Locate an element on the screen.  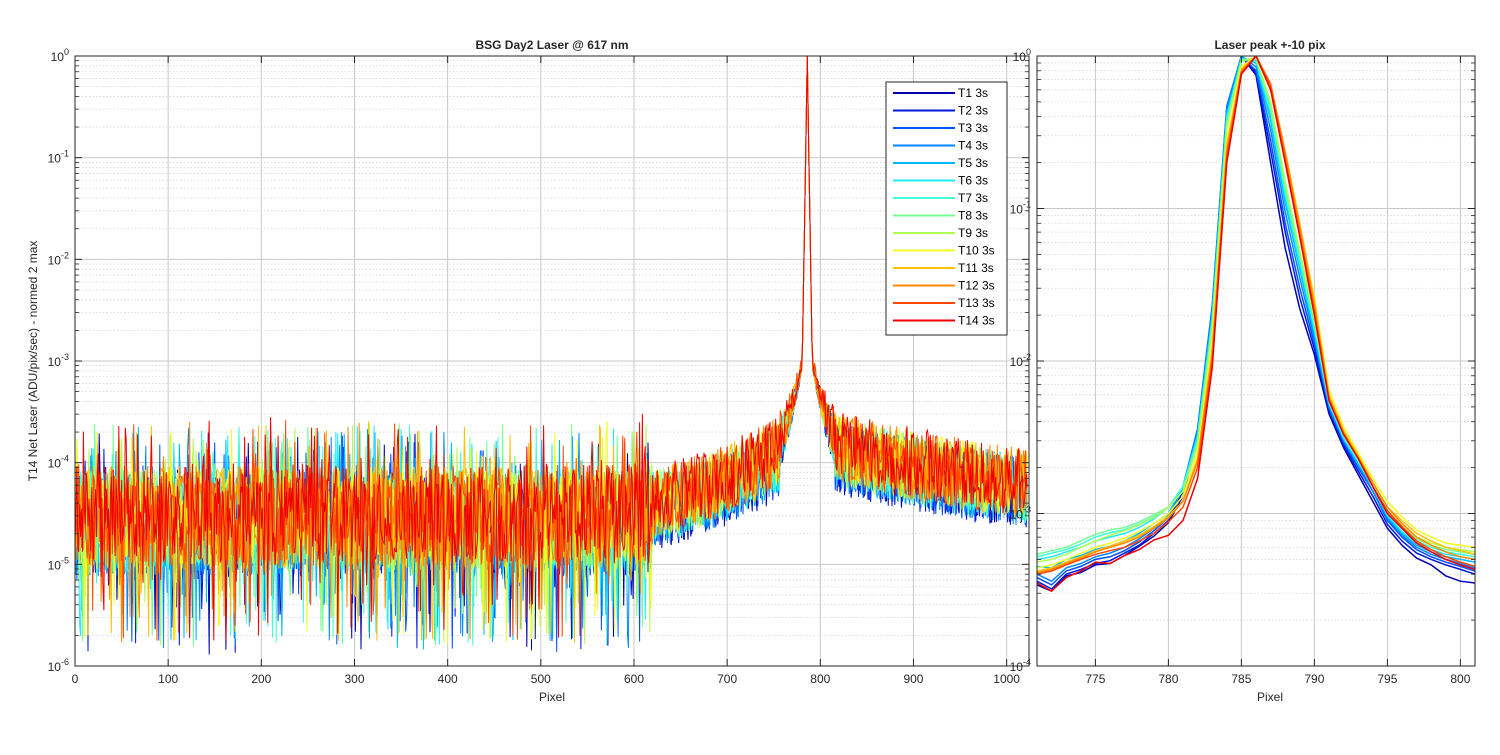
zoom-y-tick-label: 10⁰ is located at coordinates (1022, 55).